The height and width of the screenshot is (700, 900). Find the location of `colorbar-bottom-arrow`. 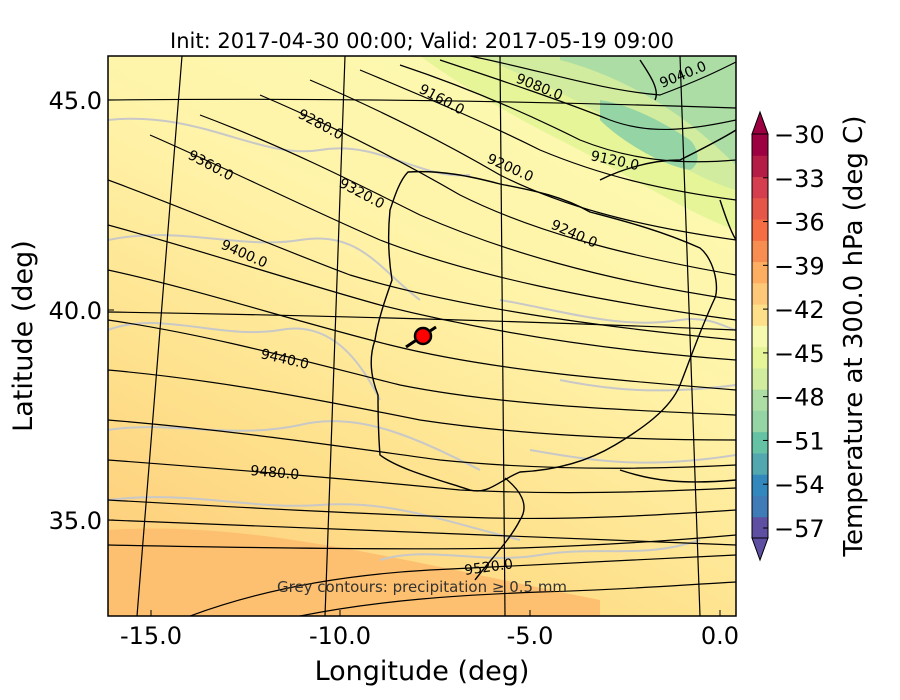

colorbar-bottom-arrow is located at coordinates (760, 549).